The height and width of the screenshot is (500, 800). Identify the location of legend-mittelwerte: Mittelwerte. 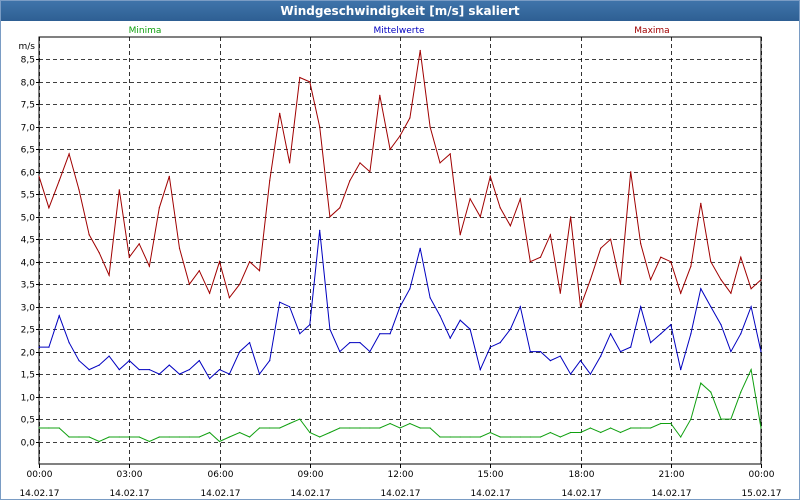
(398, 31).